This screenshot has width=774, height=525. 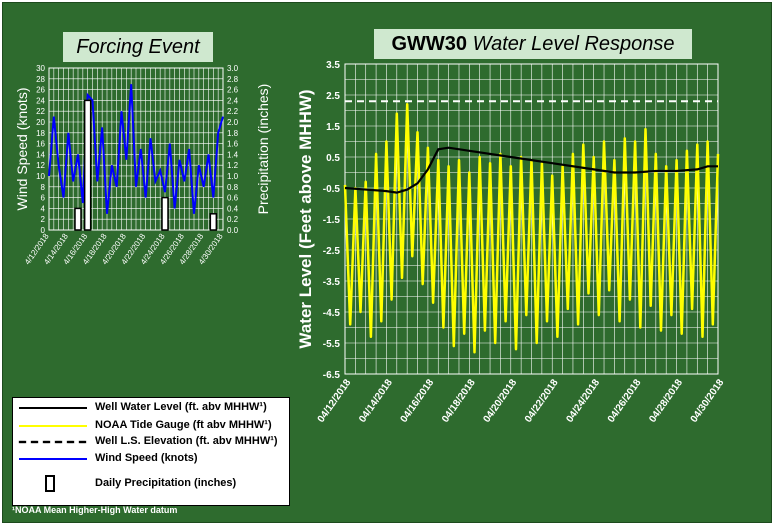 What do you see at coordinates (50, 483) in the screenshot?
I see `legend-swatch-precip` at bounding box center [50, 483].